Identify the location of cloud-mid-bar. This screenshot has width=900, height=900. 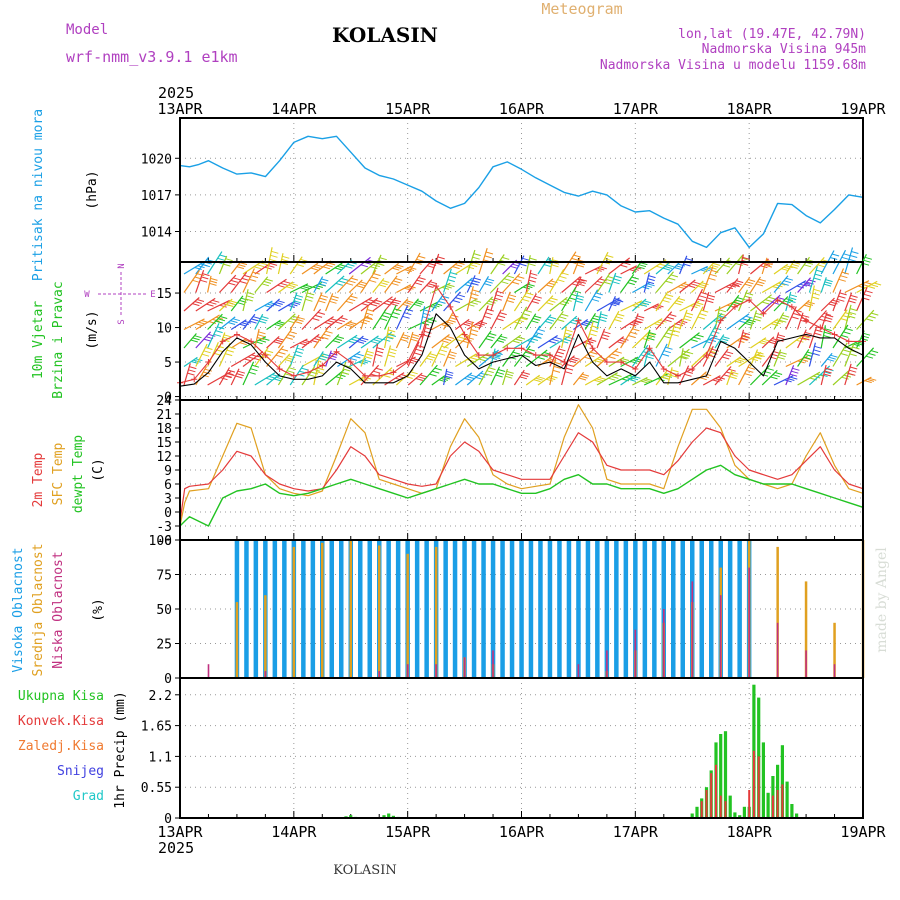
(379, 611).